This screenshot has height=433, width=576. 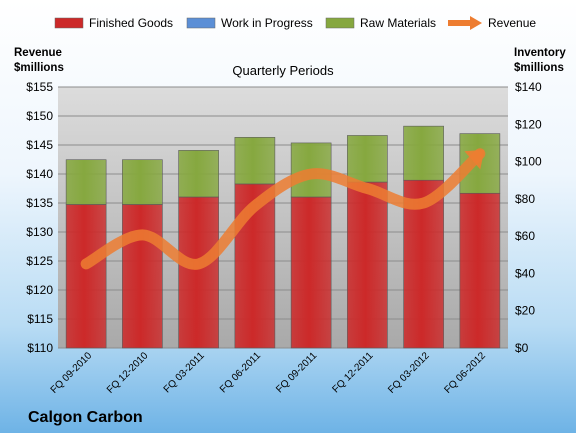 What do you see at coordinates (39, 87) in the screenshot?
I see `left-tick-label: $155` at bounding box center [39, 87].